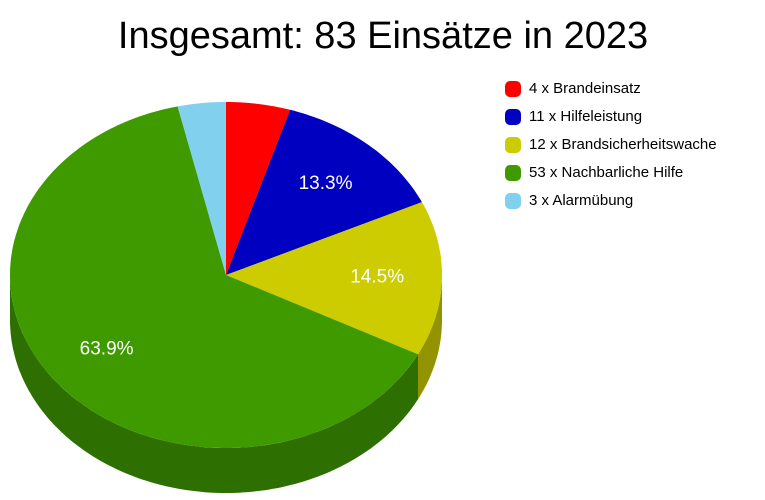 The height and width of the screenshot is (500, 765). What do you see at coordinates (107, 348) in the screenshot?
I see `value-label: 63.9%` at bounding box center [107, 348].